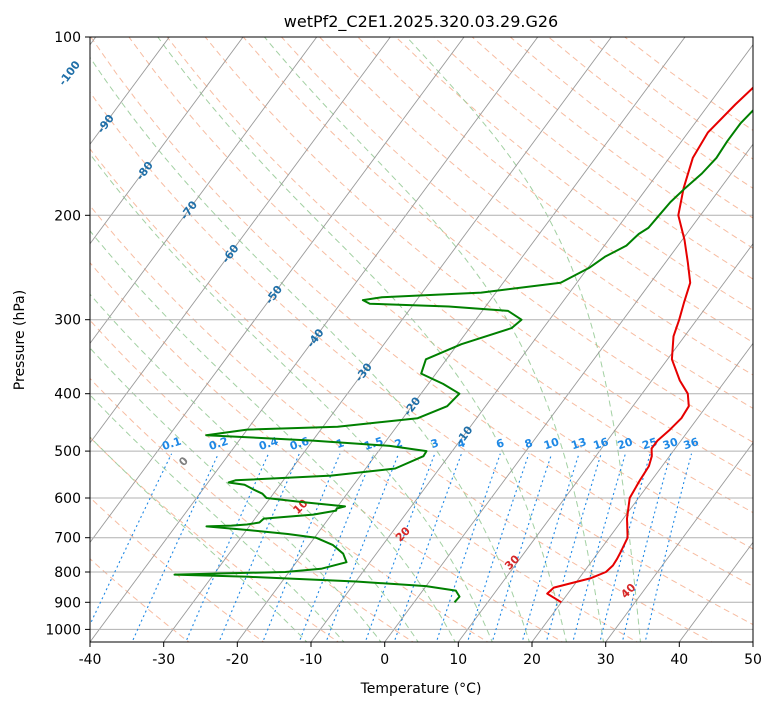 This screenshot has width=775, height=708. What do you see at coordinates (67, 321) in the screenshot?
I see `y-tick-label: 300` at bounding box center [67, 321].